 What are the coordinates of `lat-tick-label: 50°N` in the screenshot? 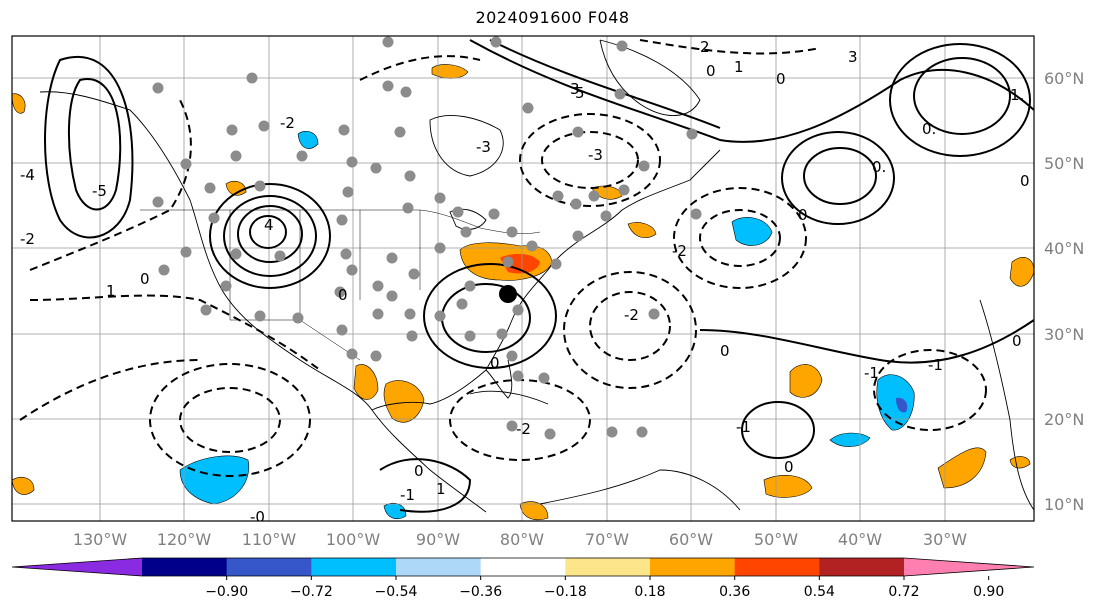 It's located at (1064, 163).